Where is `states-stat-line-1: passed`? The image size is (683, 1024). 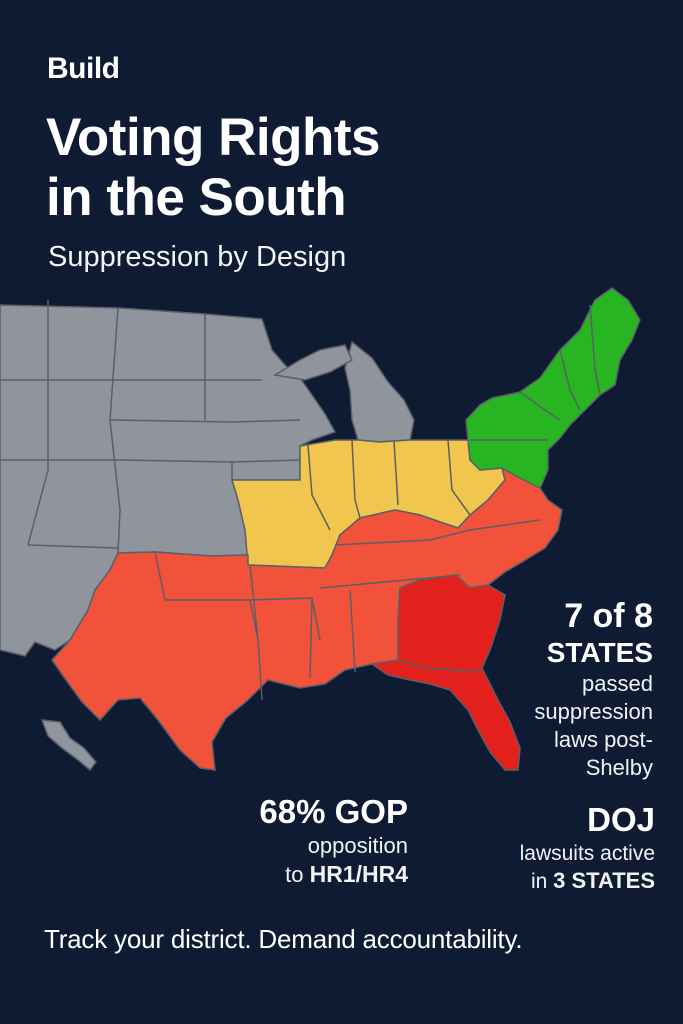 states-stat-line-1: passed is located at coordinates (617, 683).